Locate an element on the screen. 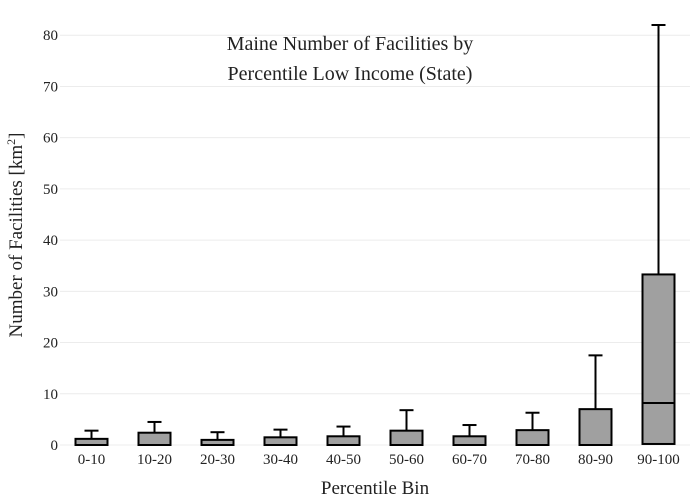 Image resolution: width=700 pixels, height=500 pixels. y-tick-label: 40 is located at coordinates (50, 241).